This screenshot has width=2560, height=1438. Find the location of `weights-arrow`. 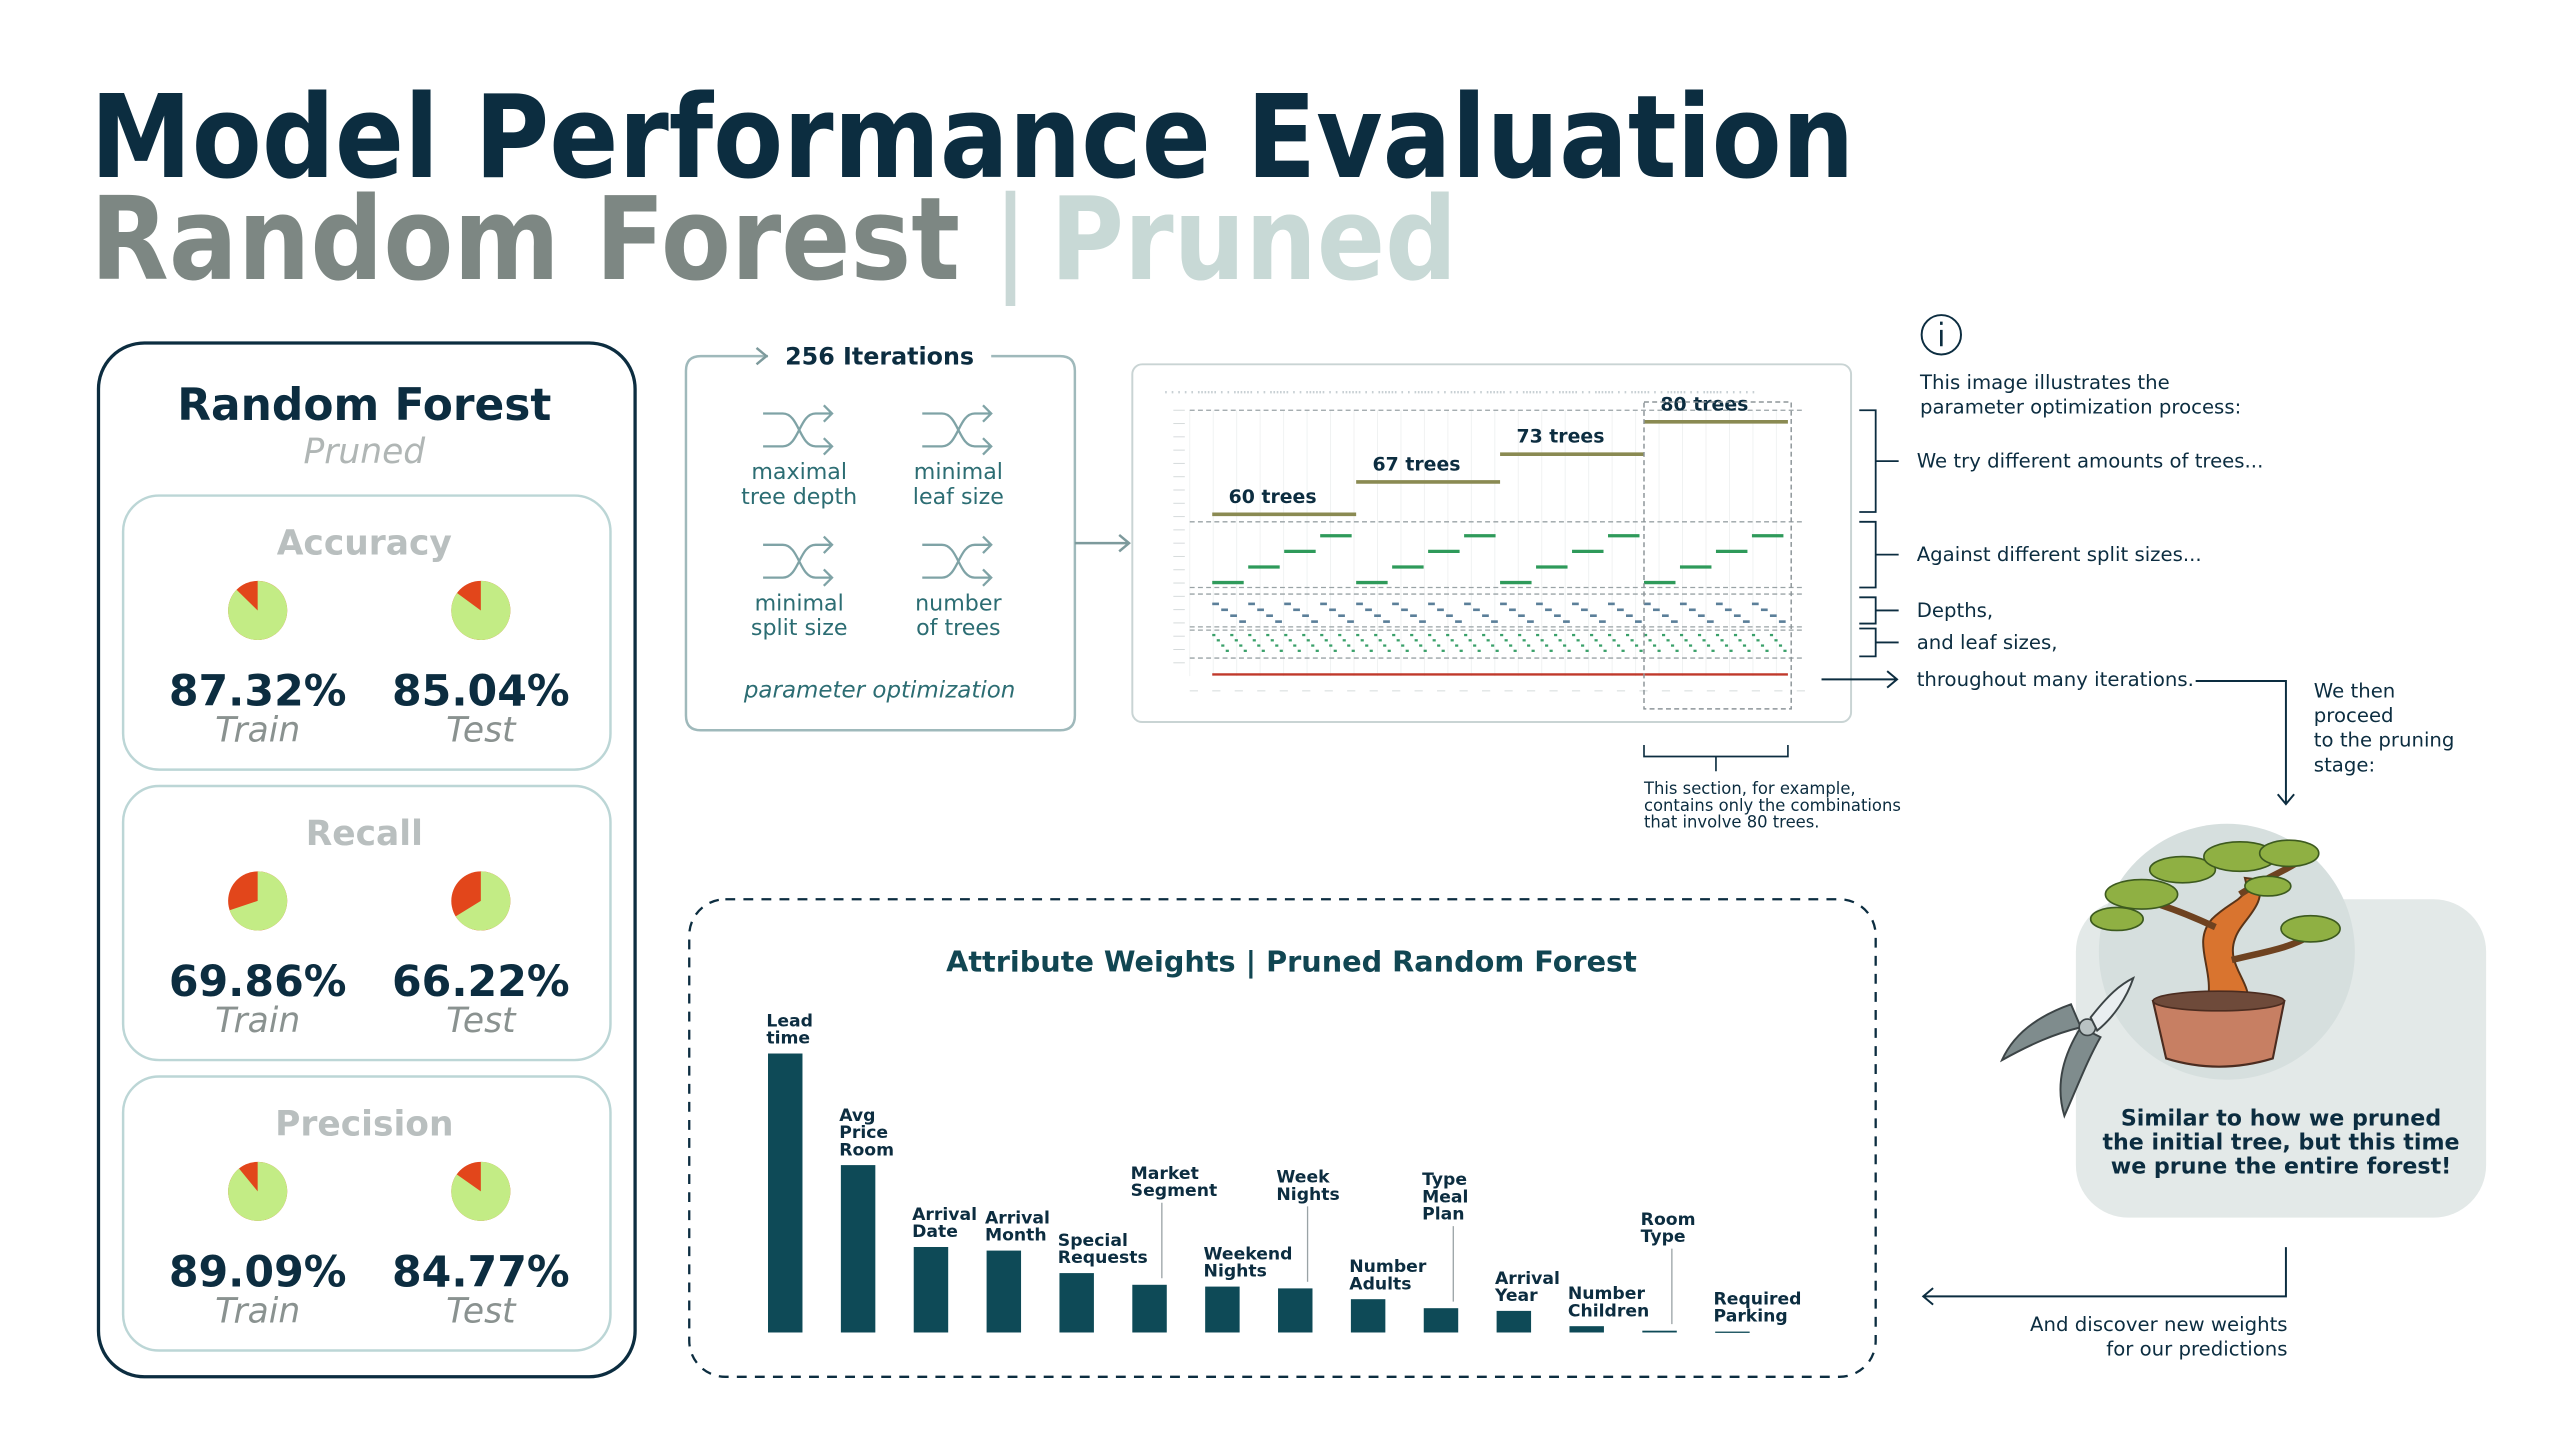

weights-arrow is located at coordinates (2104, 1276).